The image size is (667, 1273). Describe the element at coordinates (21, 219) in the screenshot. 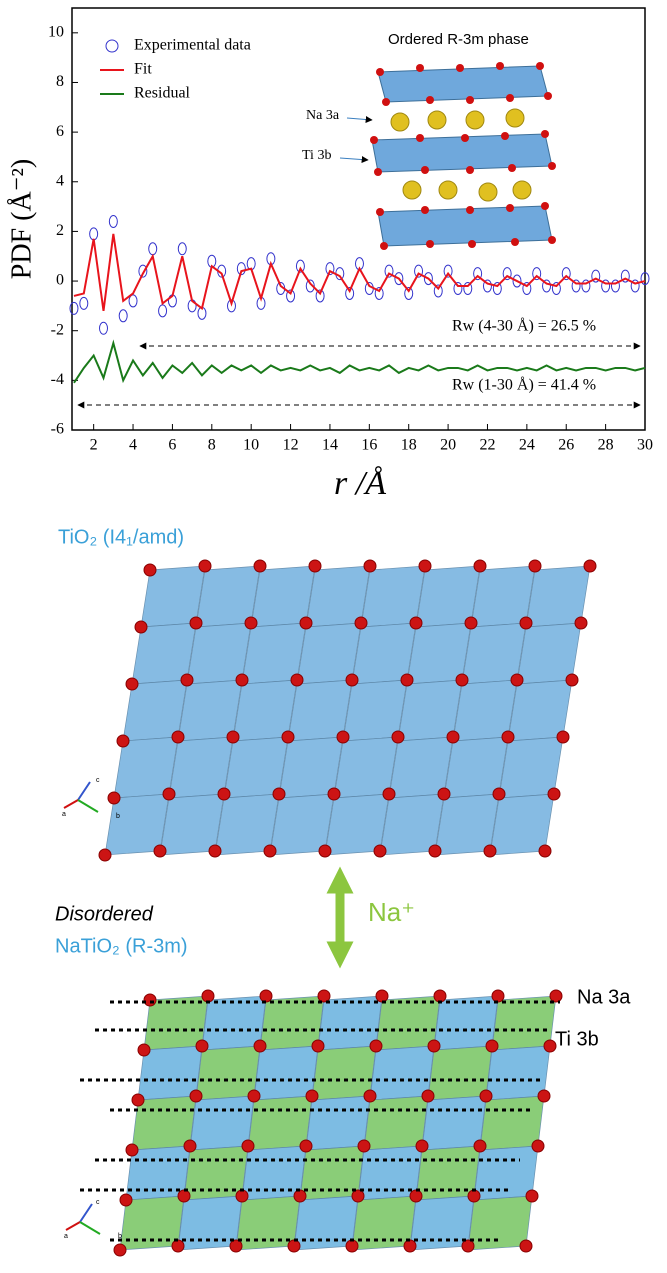

I see `y-axis-title: PDF (Å⁻²)` at that location.